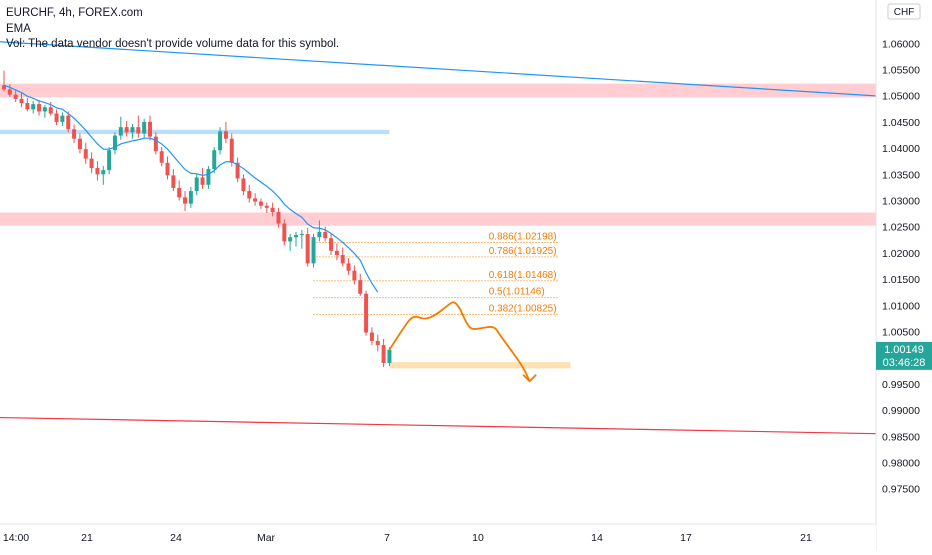  Describe the element at coordinates (901, 437) in the screenshot. I see `y-tick-label: 0.98500` at that location.